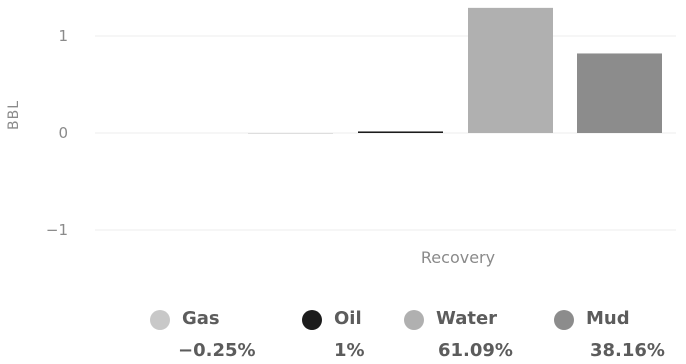  What do you see at coordinates (348, 318) in the screenshot?
I see `legend-label: Oil` at bounding box center [348, 318].